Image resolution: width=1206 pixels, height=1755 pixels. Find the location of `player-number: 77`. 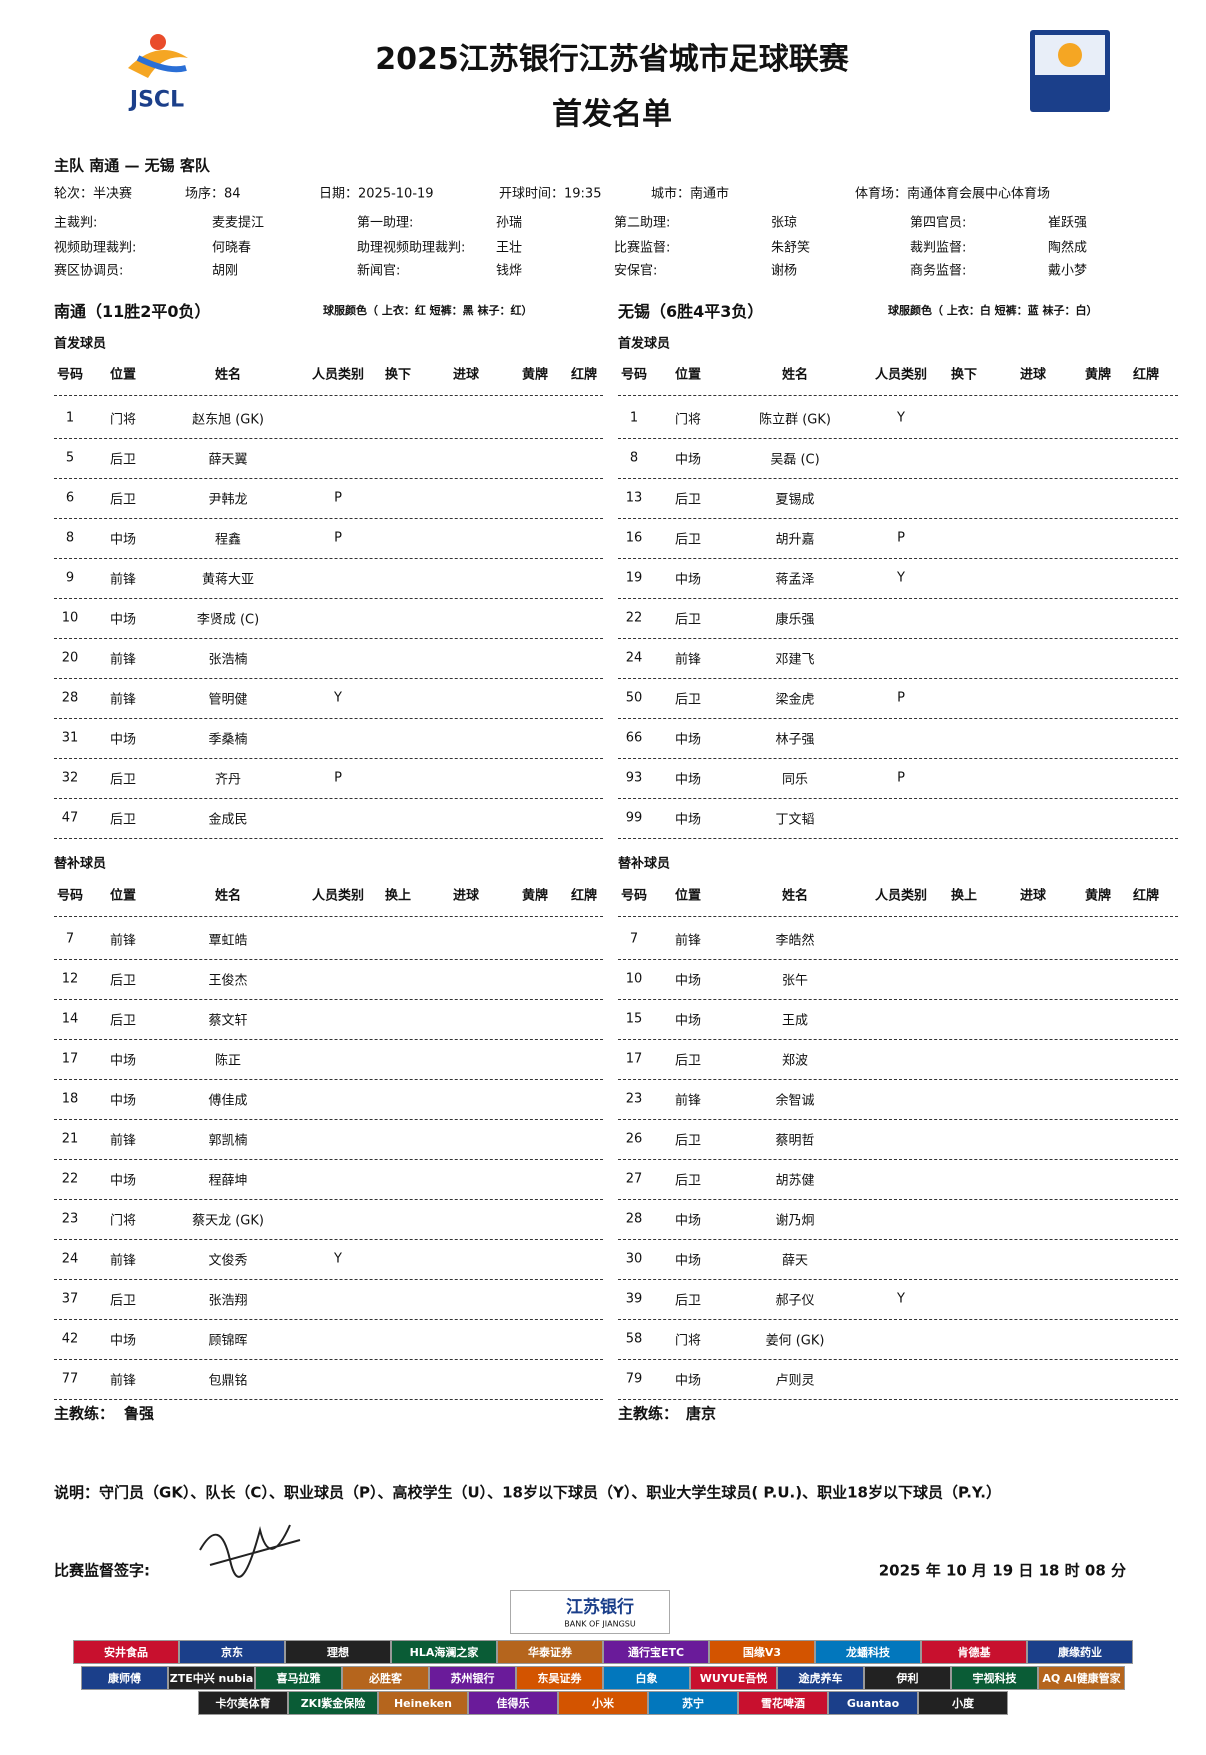

player-number: 77 is located at coordinates (70, 1379).